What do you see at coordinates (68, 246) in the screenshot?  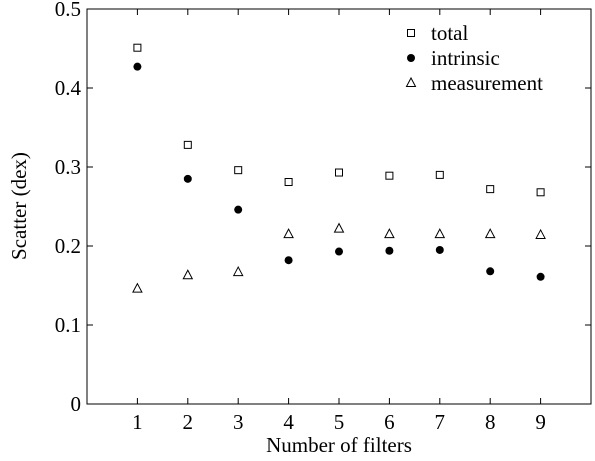 I see `y-tick-label: 0.2` at bounding box center [68, 246].